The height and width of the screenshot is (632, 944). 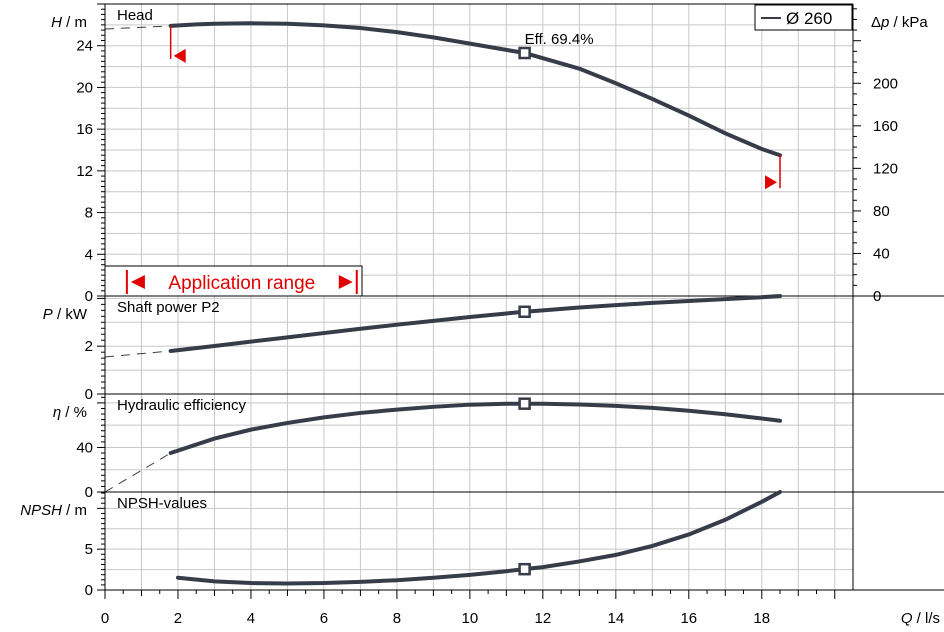 What do you see at coordinates (470, 618) in the screenshot?
I see `x-tick-label: 10` at bounding box center [470, 618].